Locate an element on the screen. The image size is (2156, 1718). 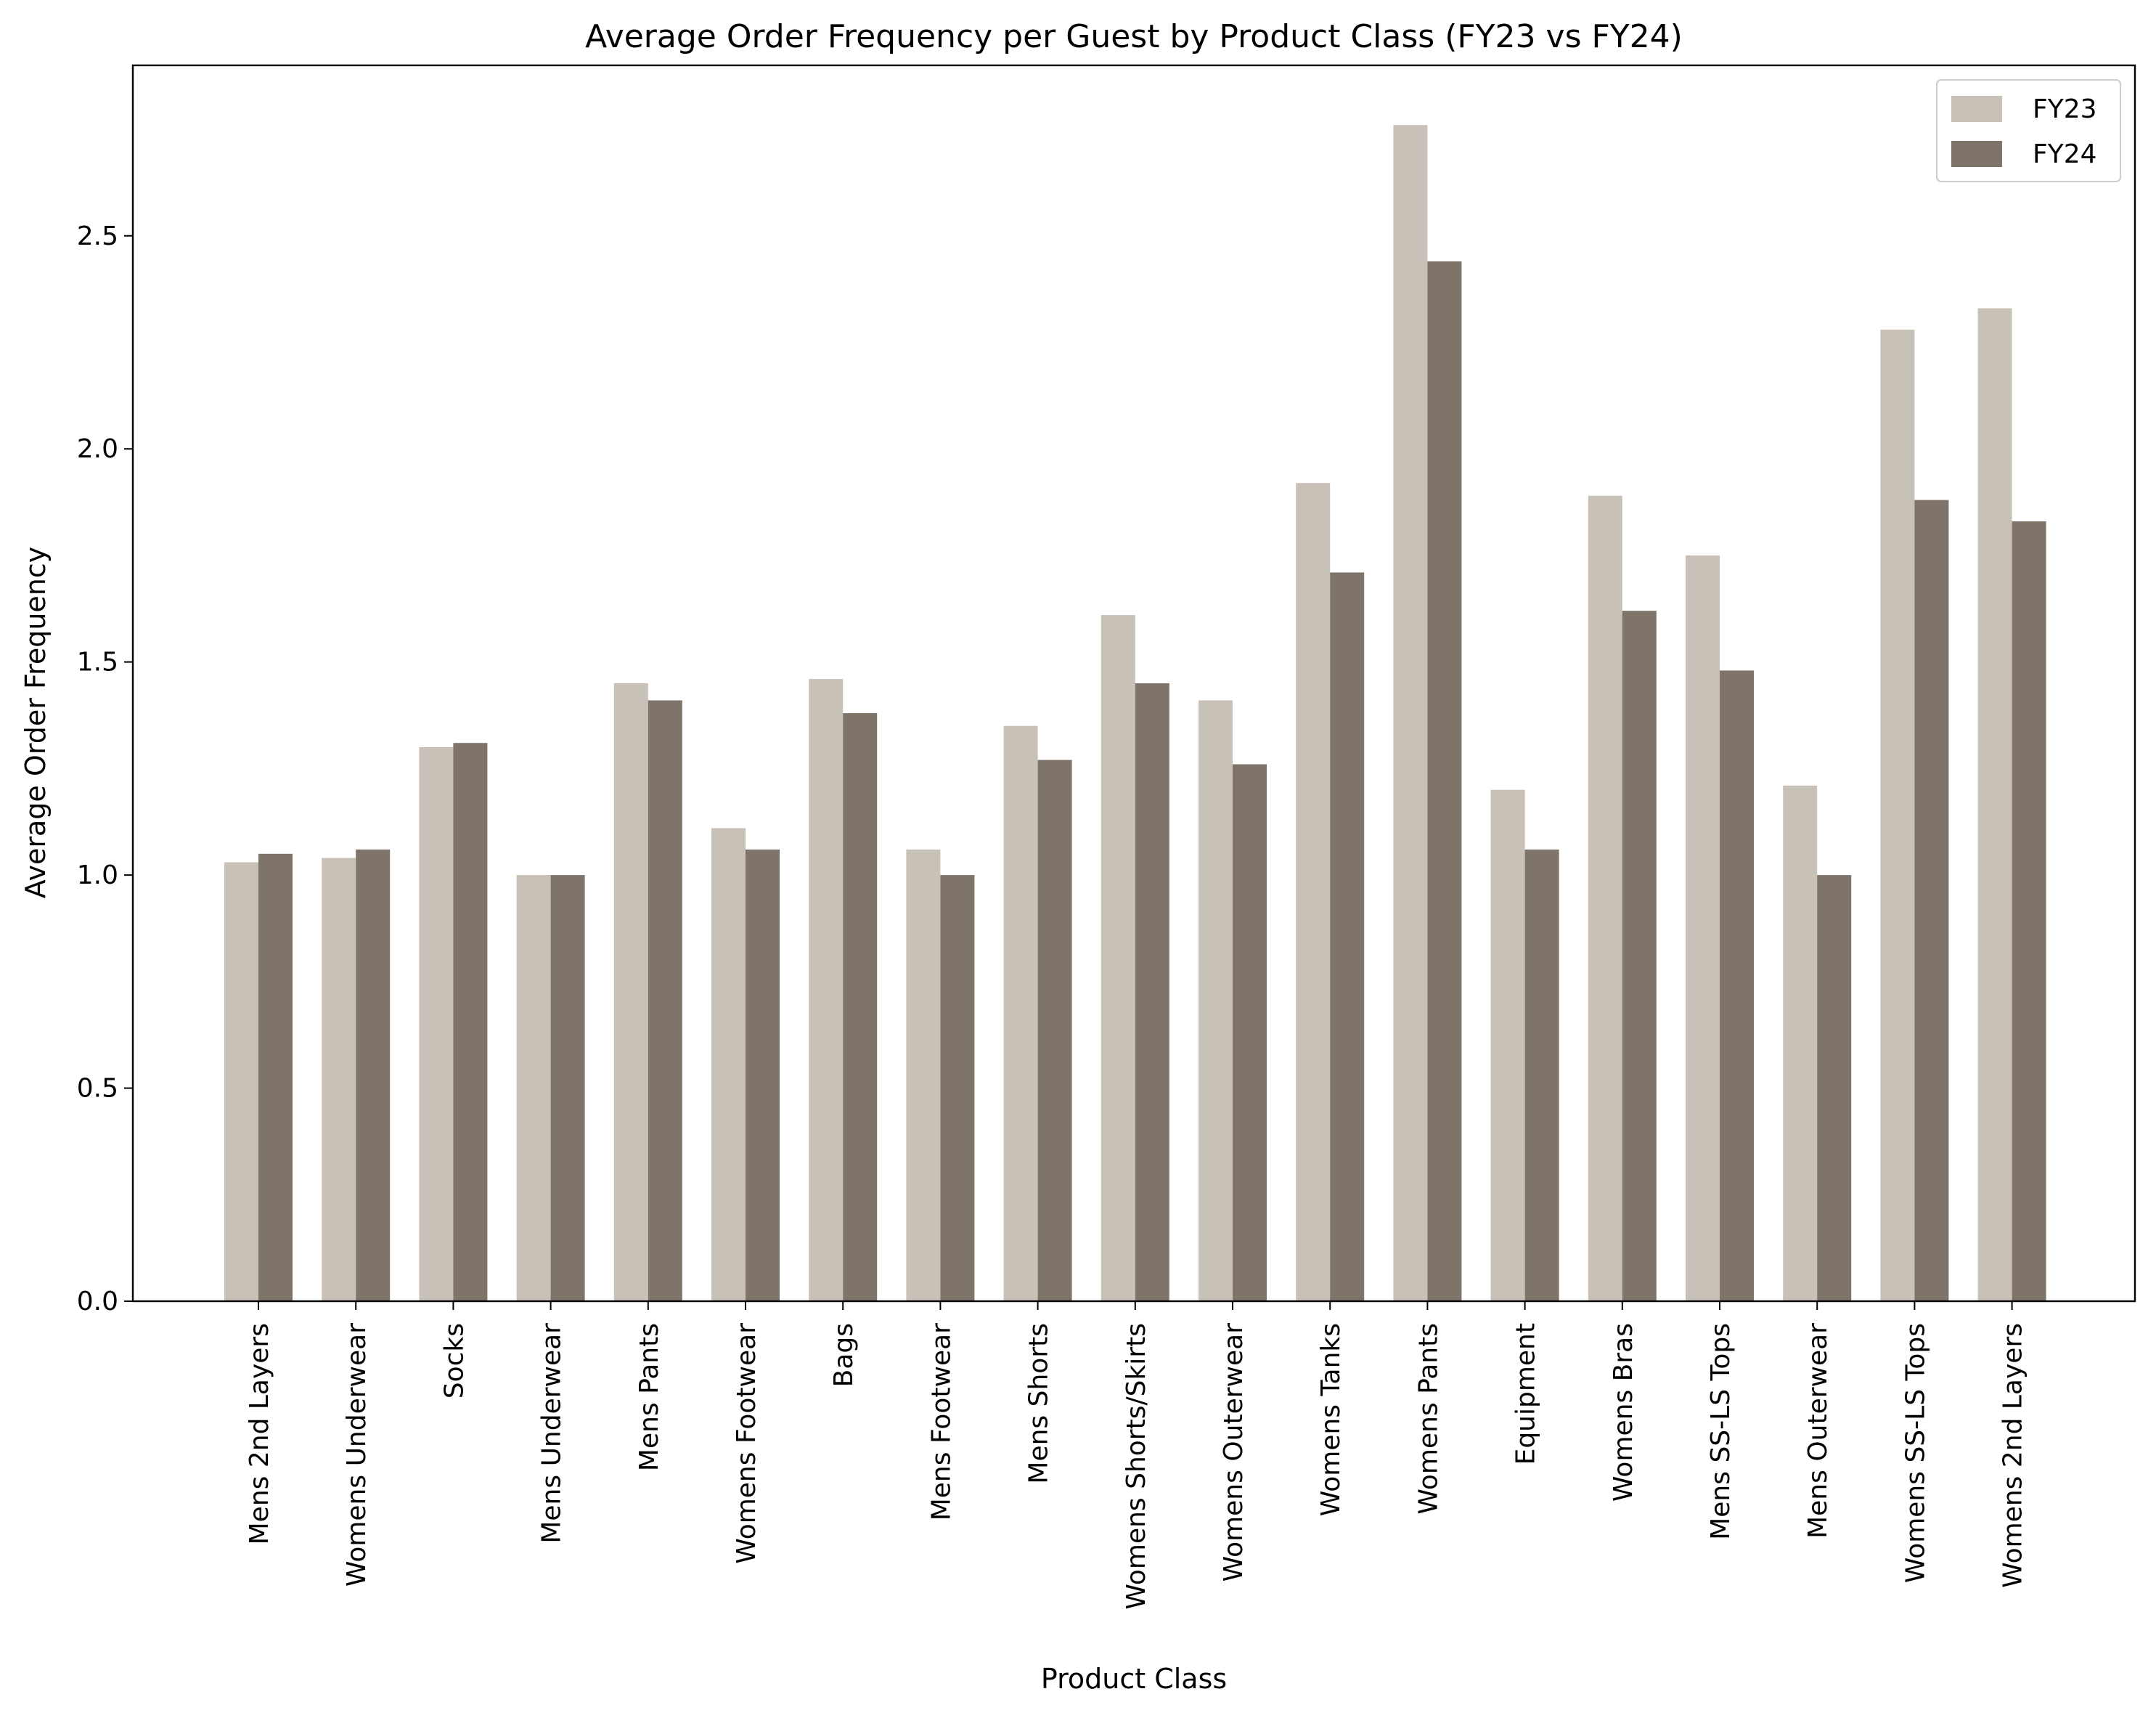
y-axis-title: Average Order Frequency is located at coordinates (36, 723).